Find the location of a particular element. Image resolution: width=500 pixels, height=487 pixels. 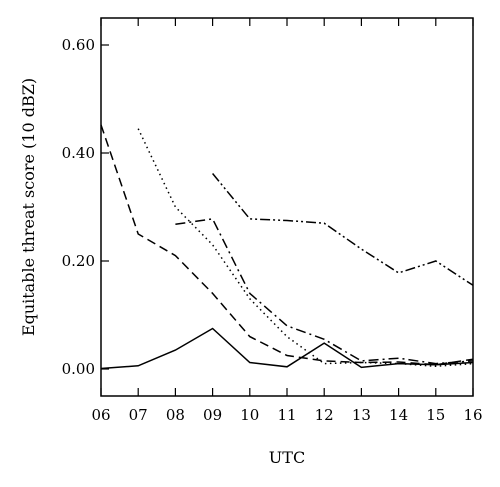

y-tick-label: 0.00 is located at coordinates (78, 369).